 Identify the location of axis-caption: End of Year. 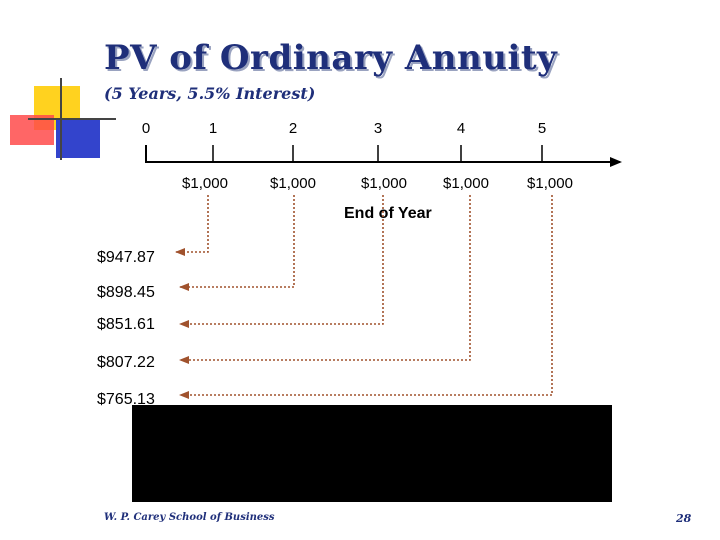
(388, 213).